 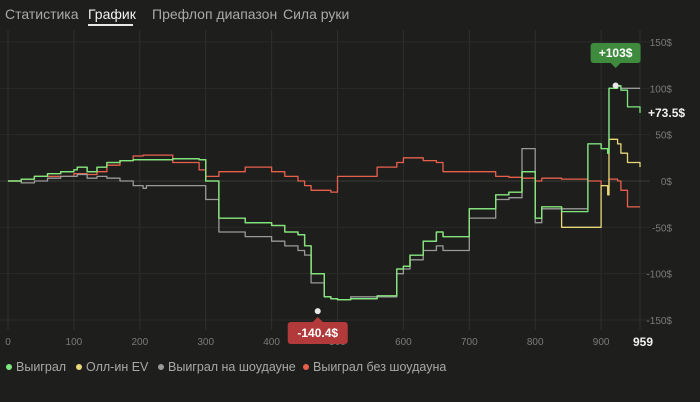 What do you see at coordinates (661, 43) in the screenshot?
I see `y-tick-label: 150$` at bounding box center [661, 43].